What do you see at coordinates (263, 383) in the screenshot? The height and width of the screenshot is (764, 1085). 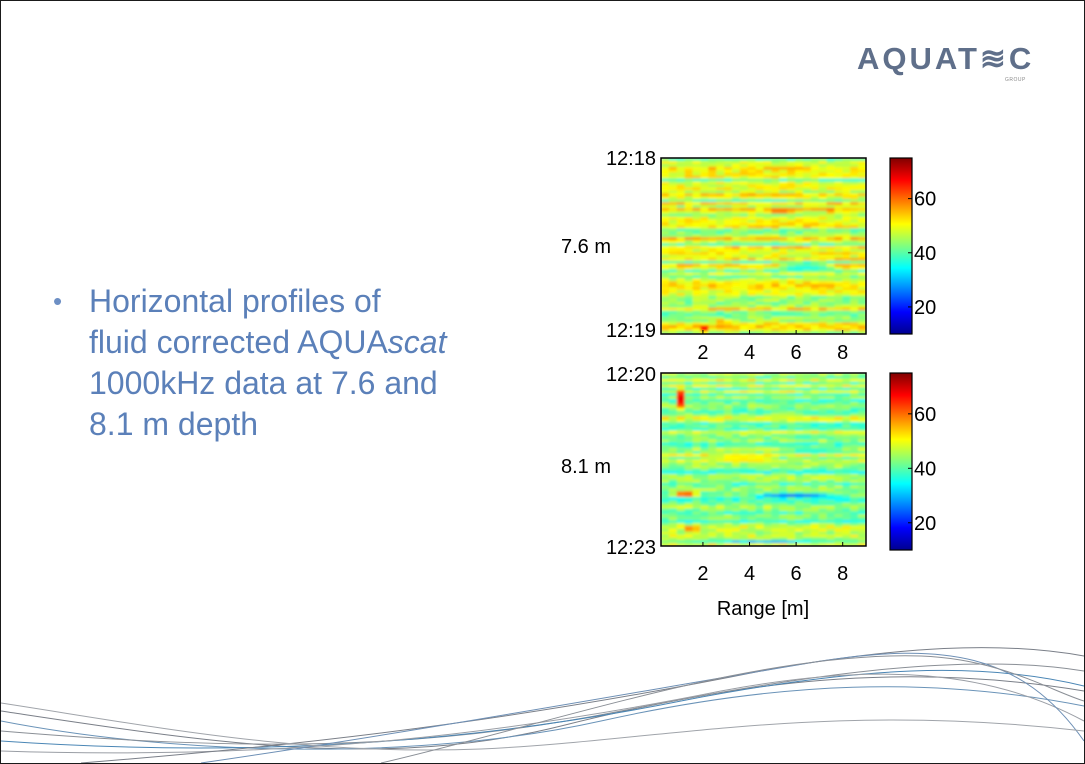 I see `bullet-line-3: 1000kHz data at 7.6 and` at bounding box center [263, 383].